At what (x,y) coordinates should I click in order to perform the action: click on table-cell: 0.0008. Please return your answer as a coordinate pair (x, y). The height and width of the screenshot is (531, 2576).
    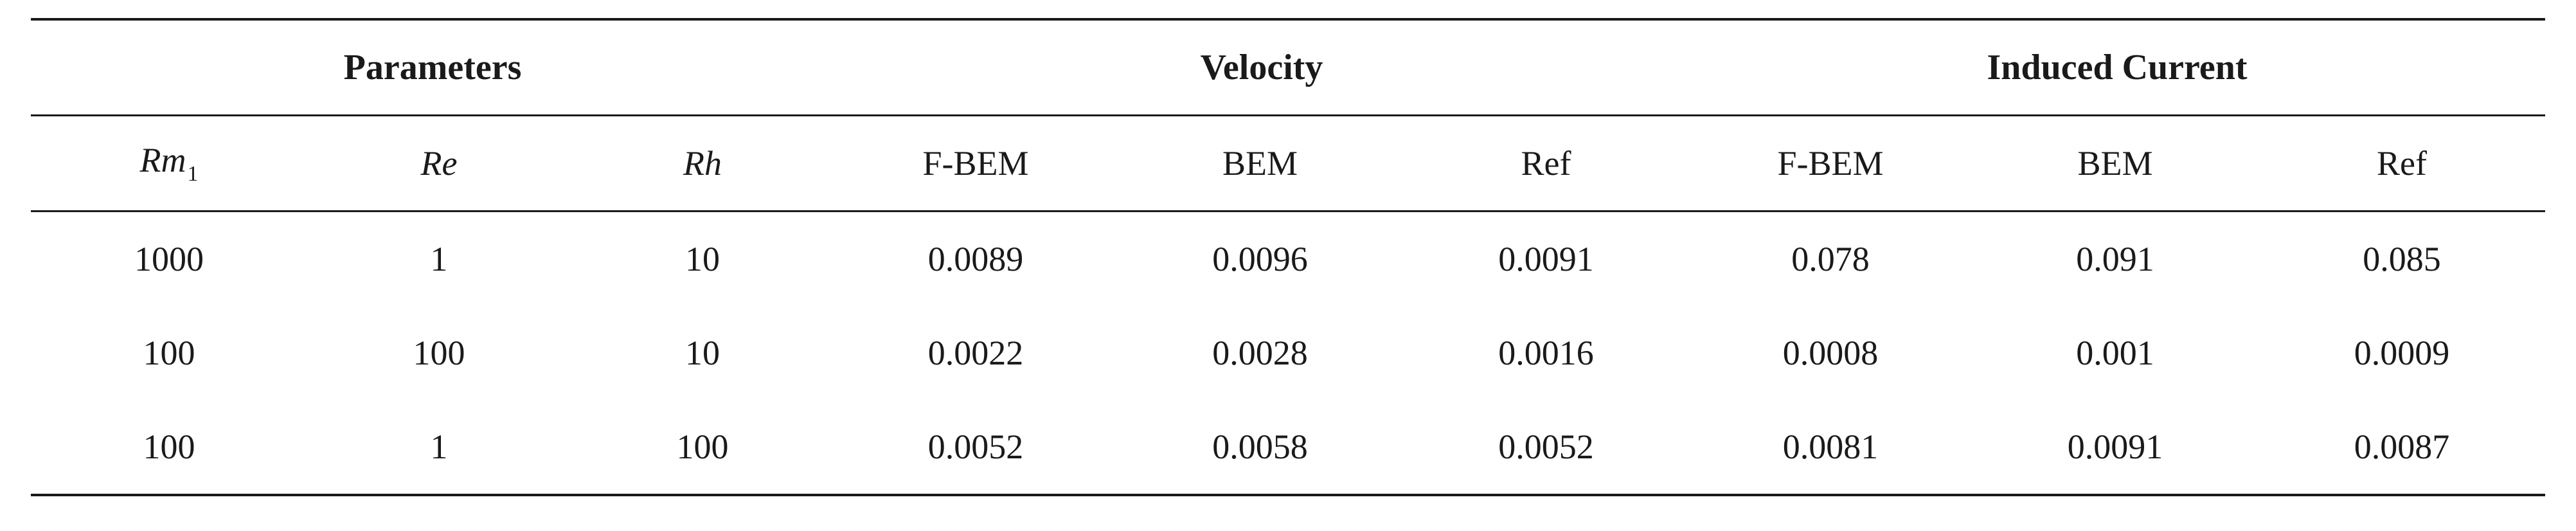
    Looking at the image, I should click on (1830, 353).